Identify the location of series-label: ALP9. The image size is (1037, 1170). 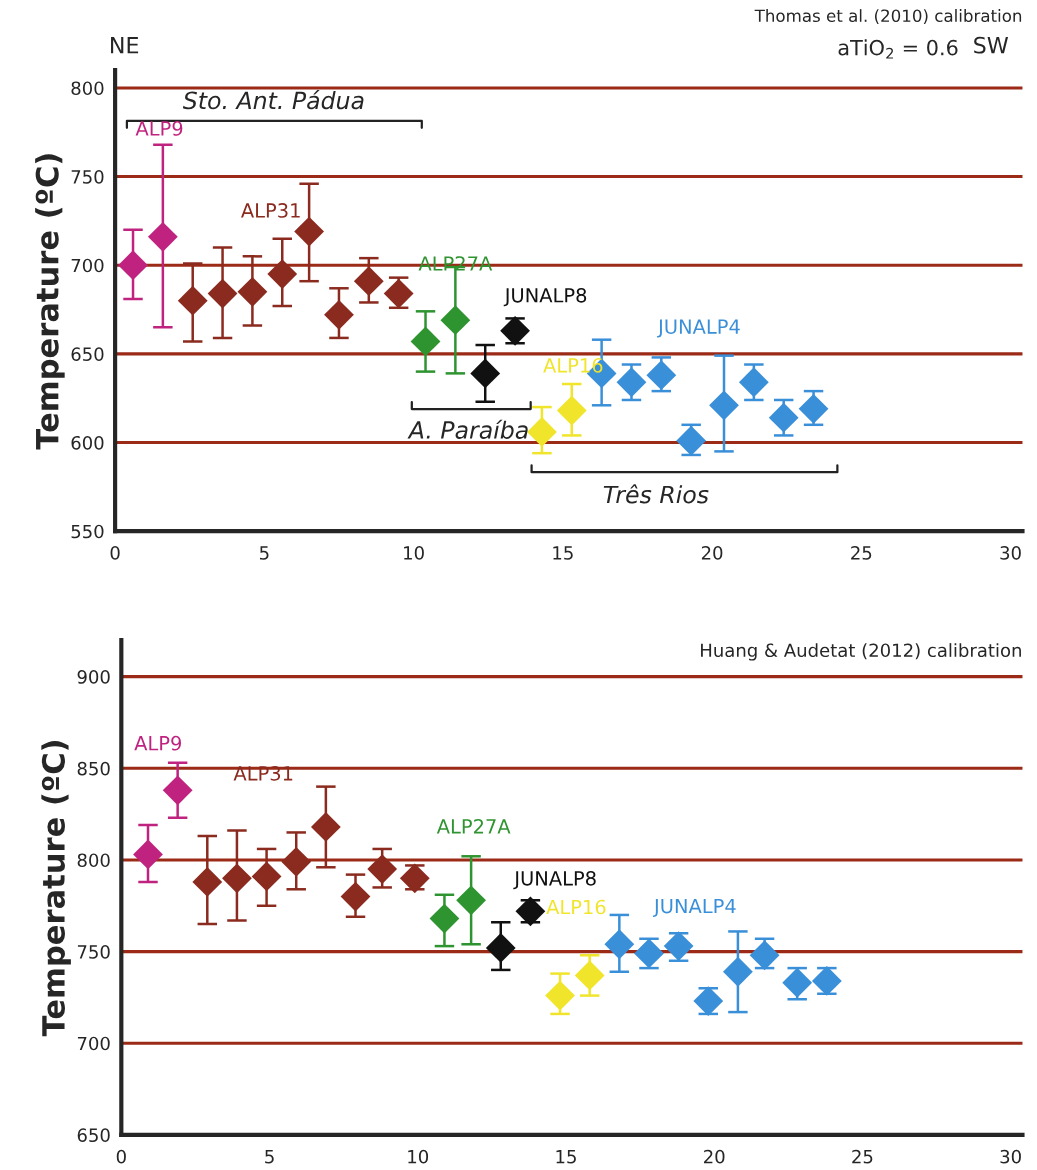
(158, 743).